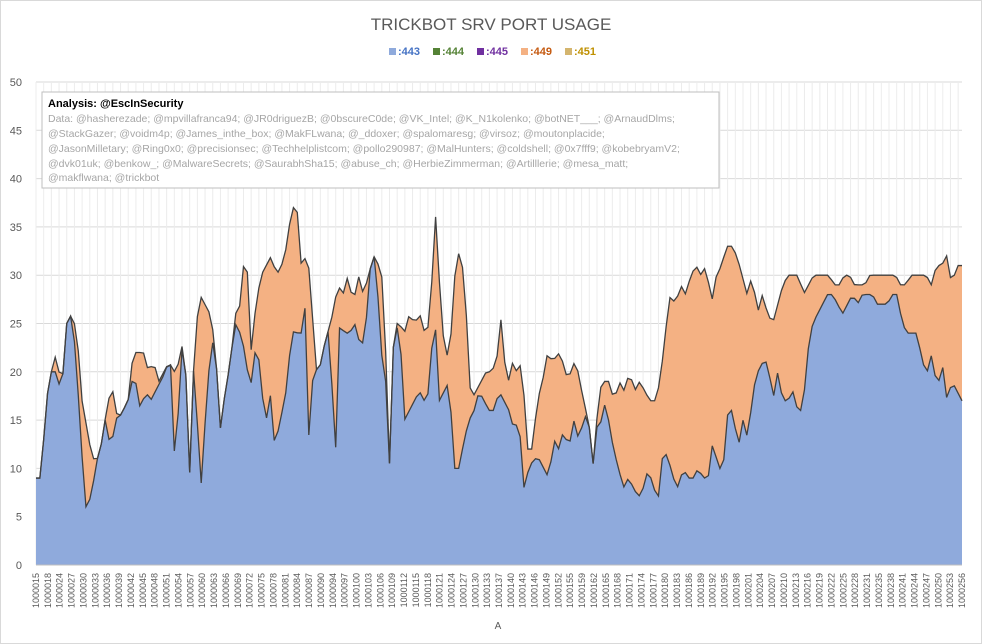 The height and width of the screenshot is (644, 982). What do you see at coordinates (938, 590) in the screenshot?
I see `x-tick-label: 1000250` at bounding box center [938, 590].